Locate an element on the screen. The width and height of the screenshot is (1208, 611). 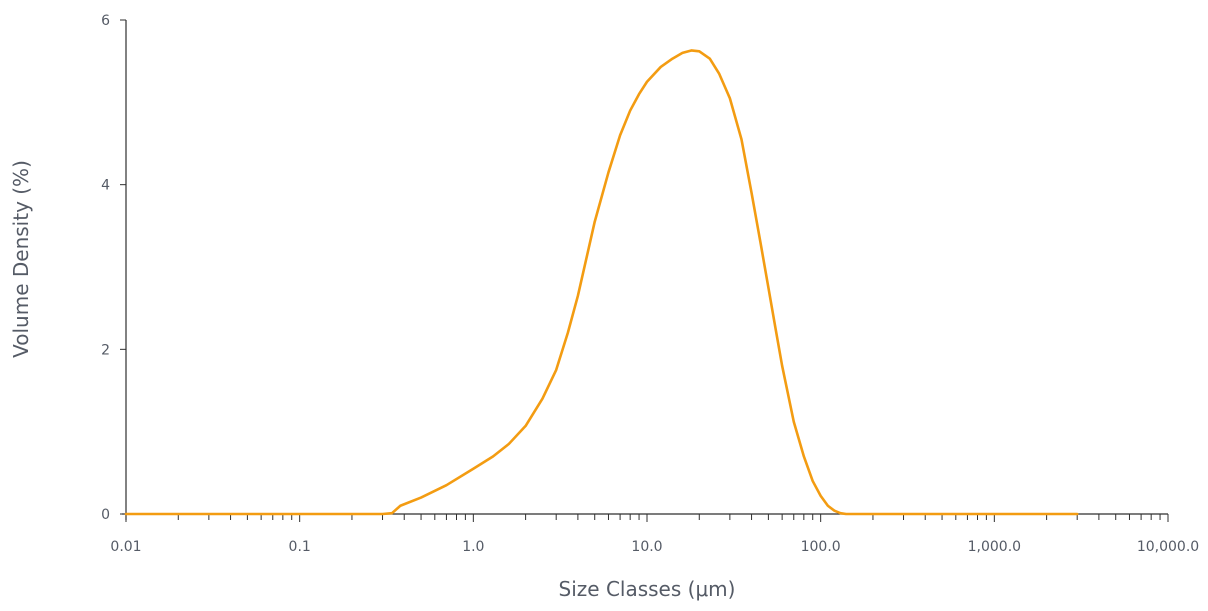
x-axis-title: Size Classes (μm) is located at coordinates (647, 589).